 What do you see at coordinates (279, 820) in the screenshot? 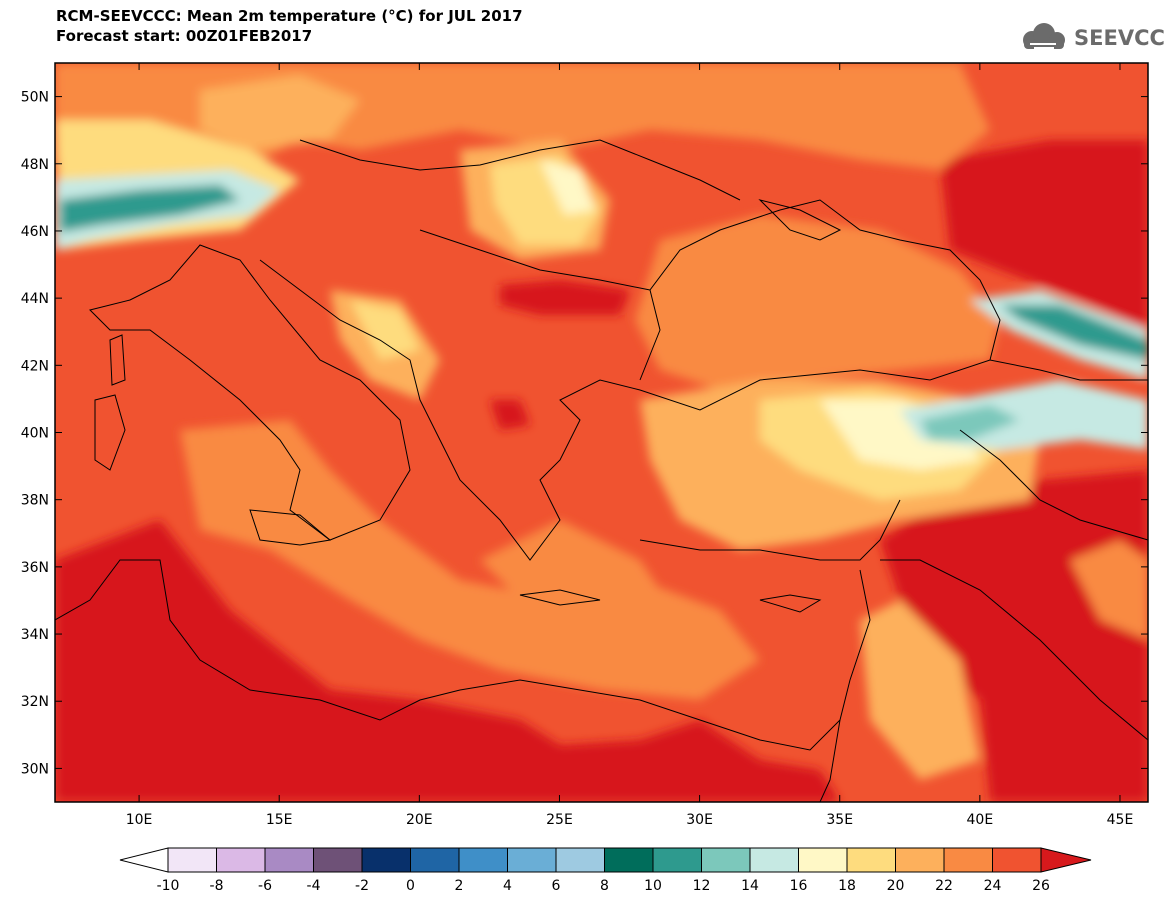
I see `lon-tick-label: 15E` at bounding box center [279, 820].